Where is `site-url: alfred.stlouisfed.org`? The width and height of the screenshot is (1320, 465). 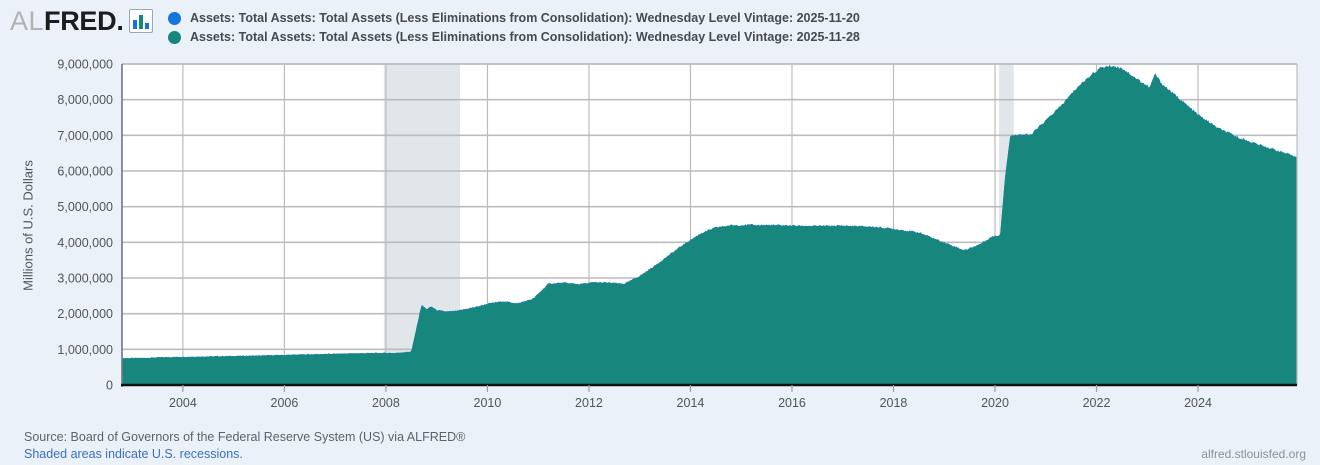 site-url: alfred.stlouisfed.org is located at coordinates (1253, 454).